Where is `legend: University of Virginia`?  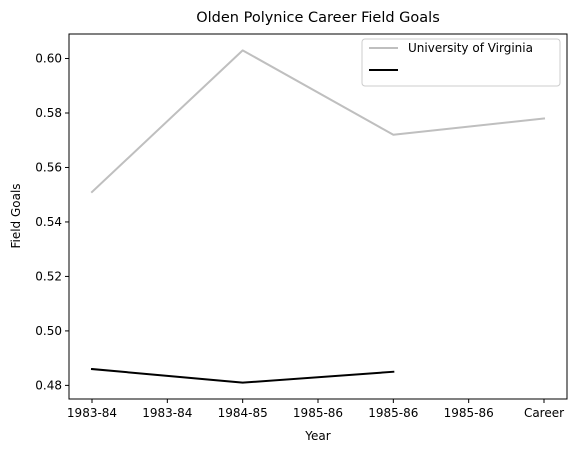 legend: University of Virginia is located at coordinates (461, 62).